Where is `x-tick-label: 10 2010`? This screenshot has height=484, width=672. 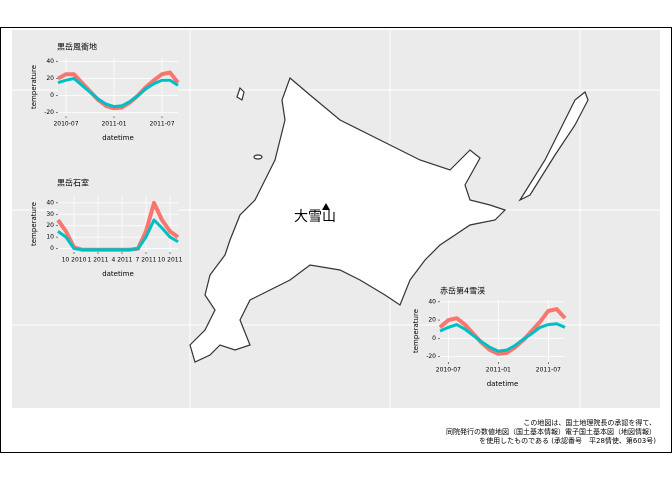
x-tick-label: 10 2010 is located at coordinates (74, 260).